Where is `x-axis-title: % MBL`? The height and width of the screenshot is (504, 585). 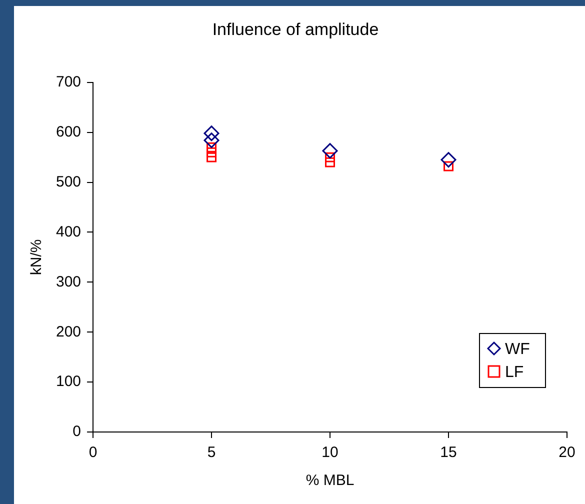 x-axis-title: % MBL is located at coordinates (330, 481).